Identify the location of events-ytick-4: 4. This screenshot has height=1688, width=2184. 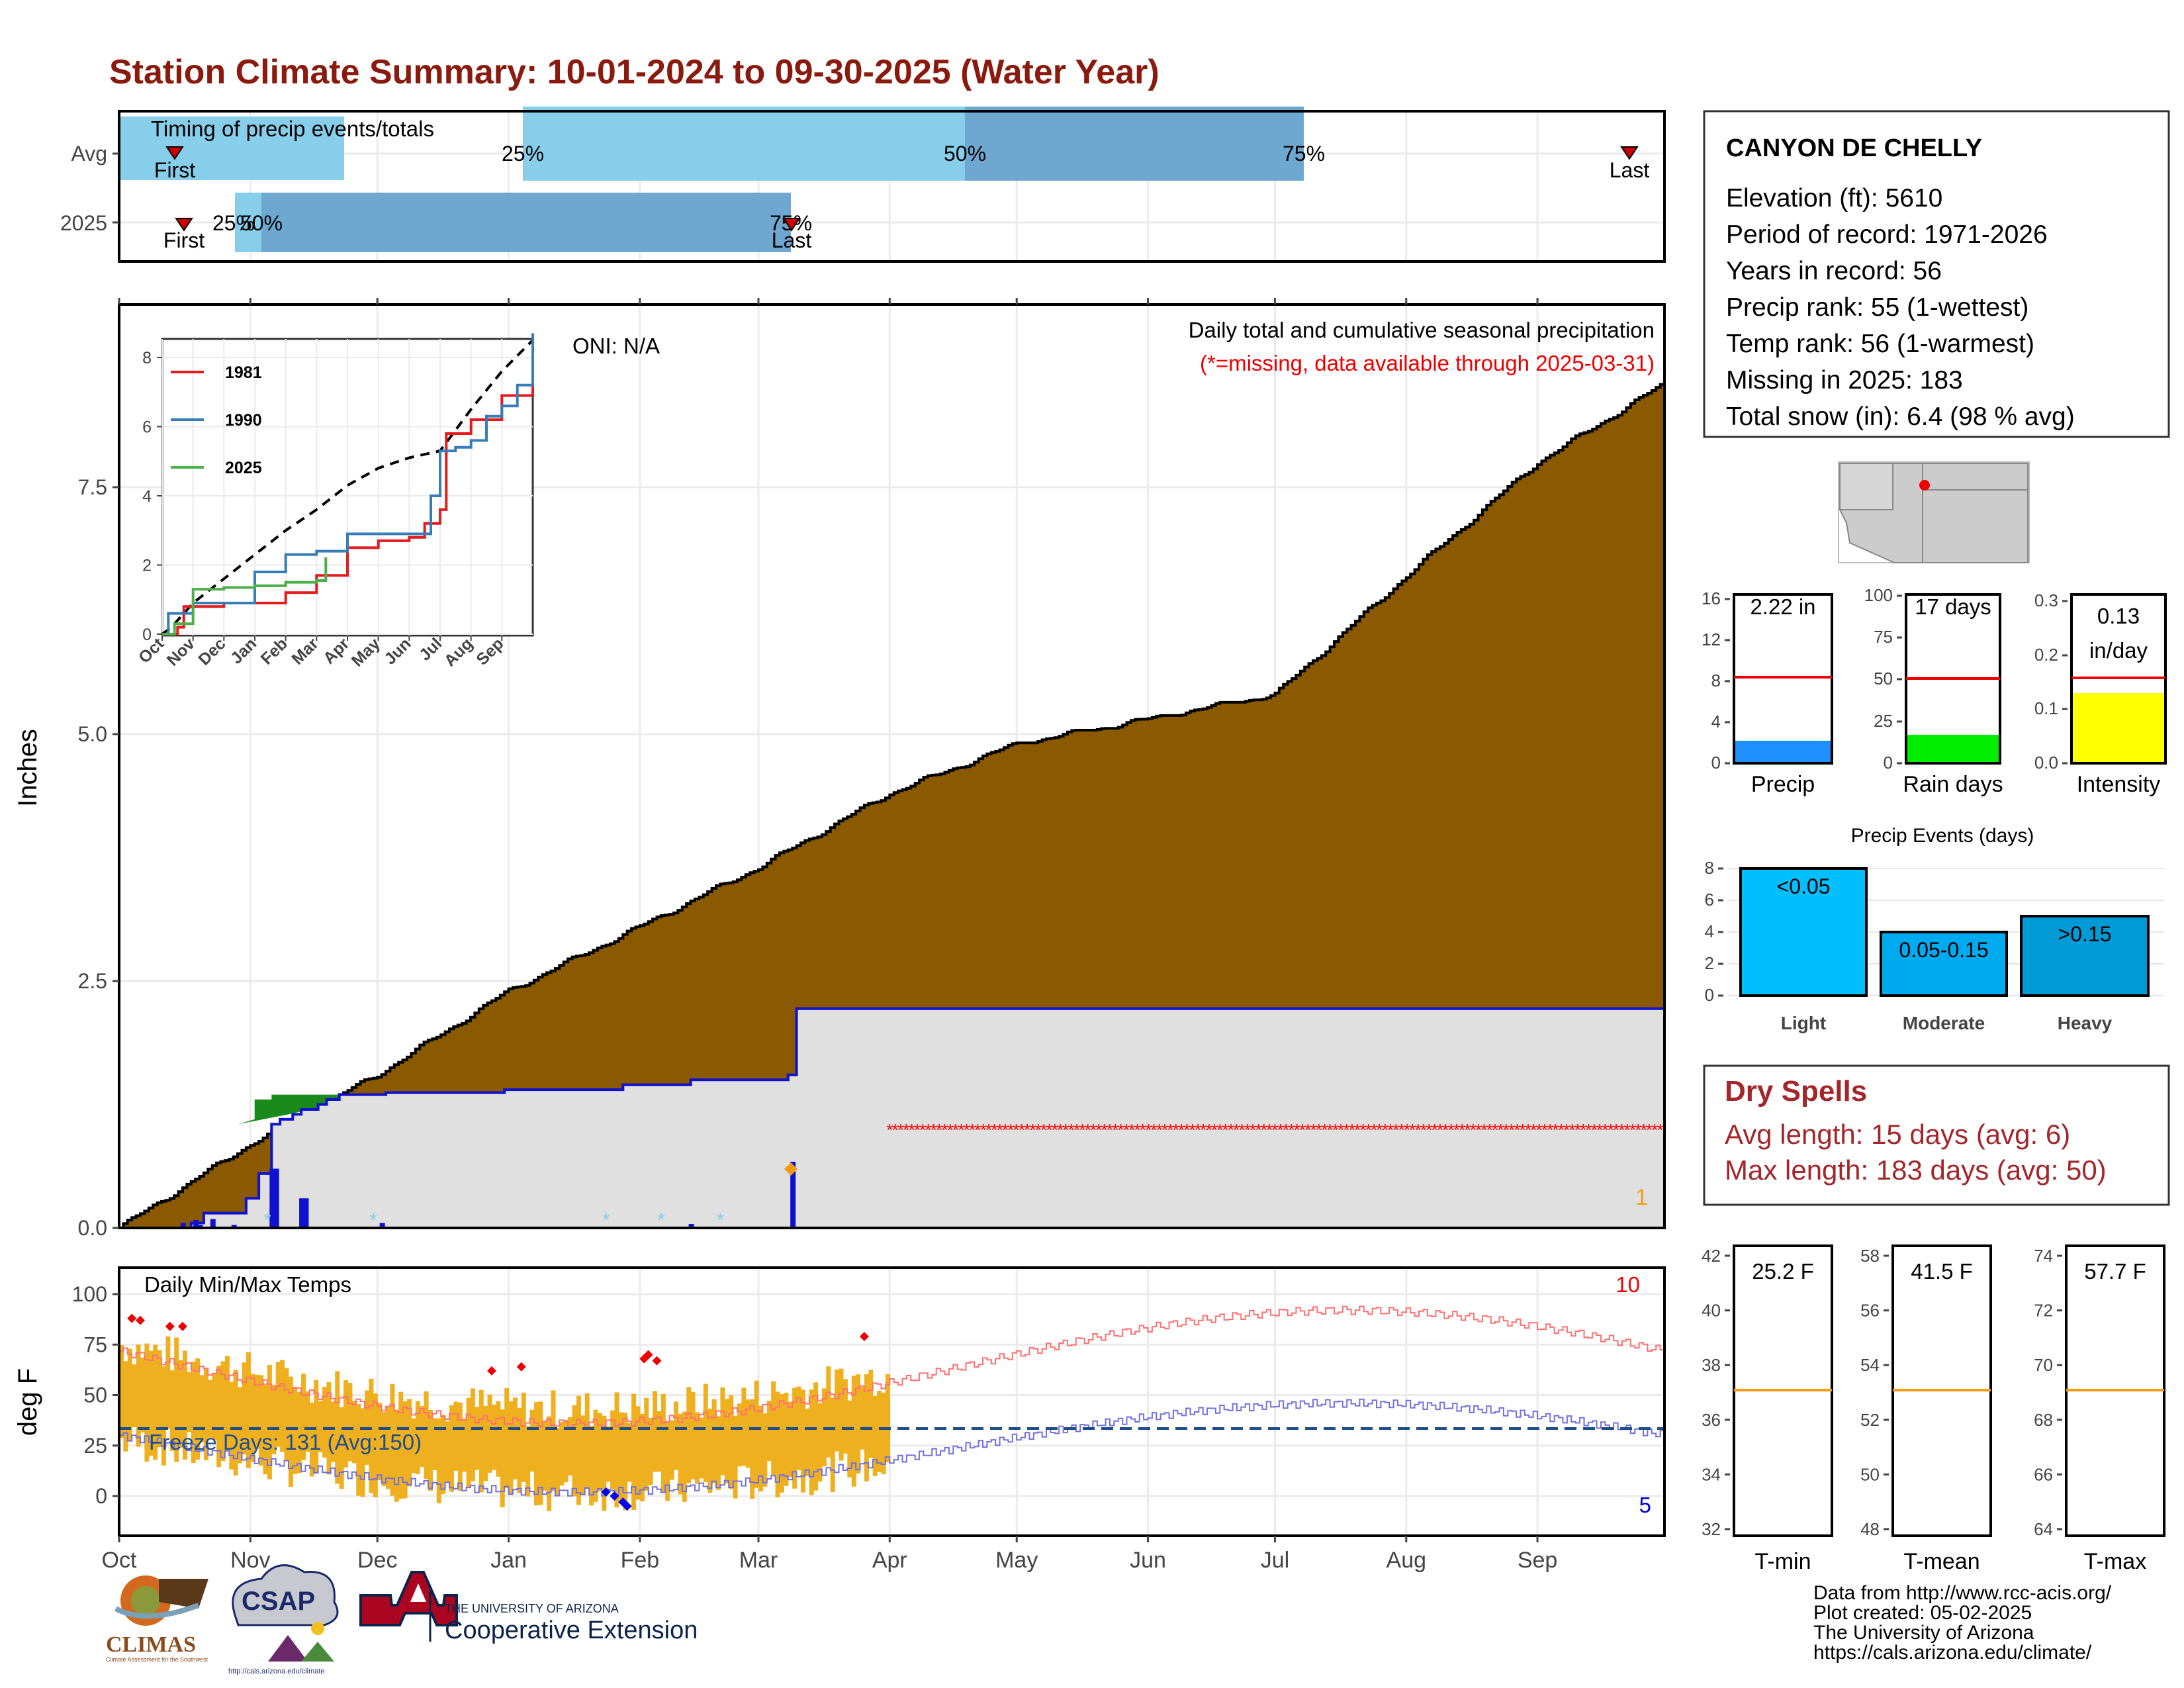
(1709, 931).